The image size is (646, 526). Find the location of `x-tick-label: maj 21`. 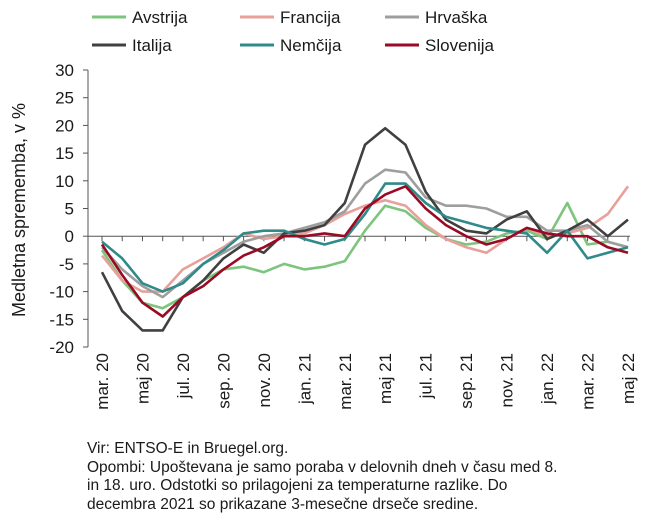

x-tick-label: maj 21 is located at coordinates (385, 378).